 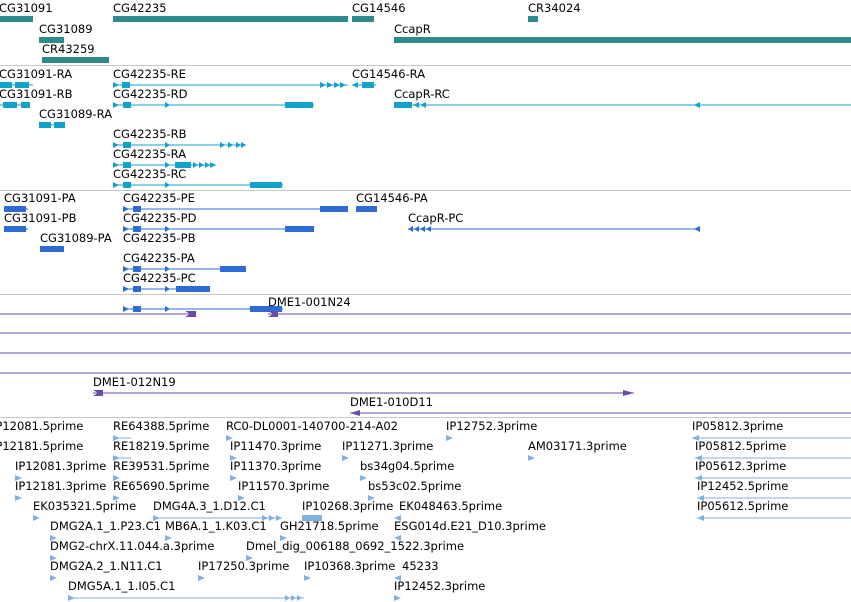 What do you see at coordinates (161, 426) in the screenshot?
I see `est-label: RE64388.5prime` at bounding box center [161, 426].